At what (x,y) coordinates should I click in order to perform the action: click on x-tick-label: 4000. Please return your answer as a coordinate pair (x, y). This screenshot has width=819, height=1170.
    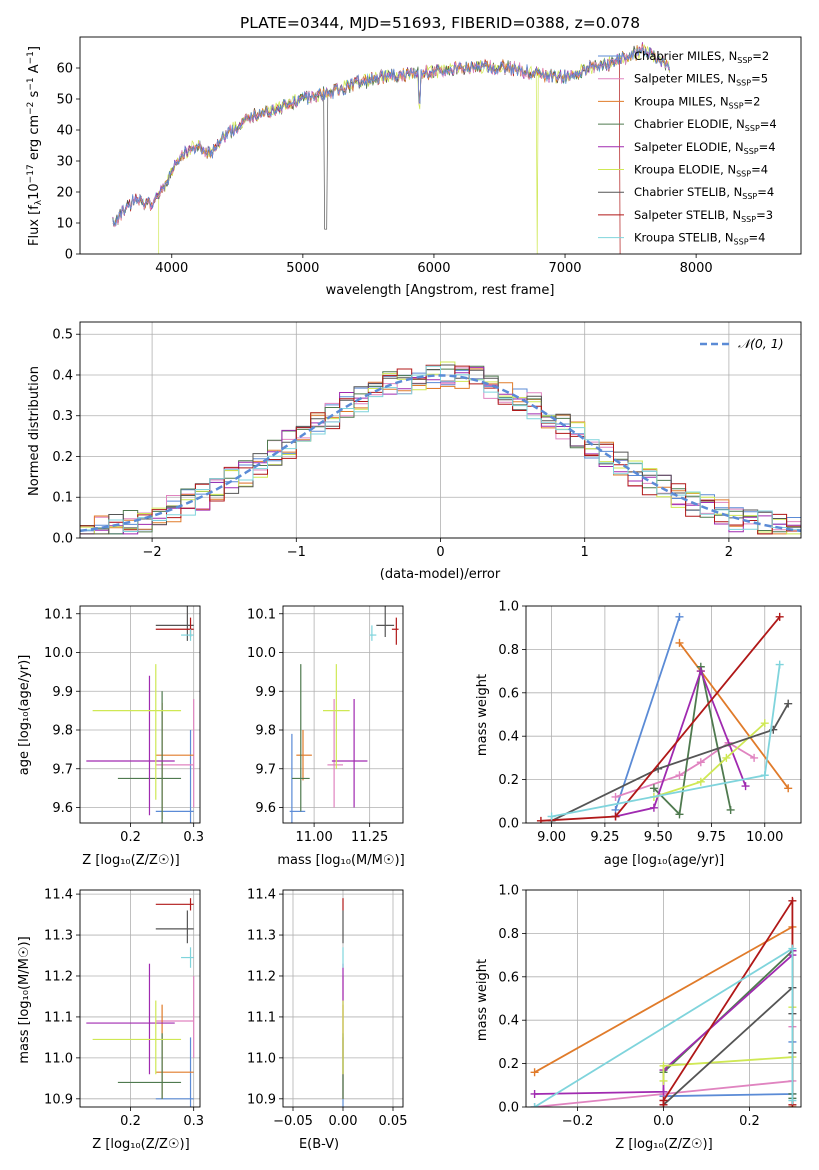
    Looking at the image, I should click on (171, 268).